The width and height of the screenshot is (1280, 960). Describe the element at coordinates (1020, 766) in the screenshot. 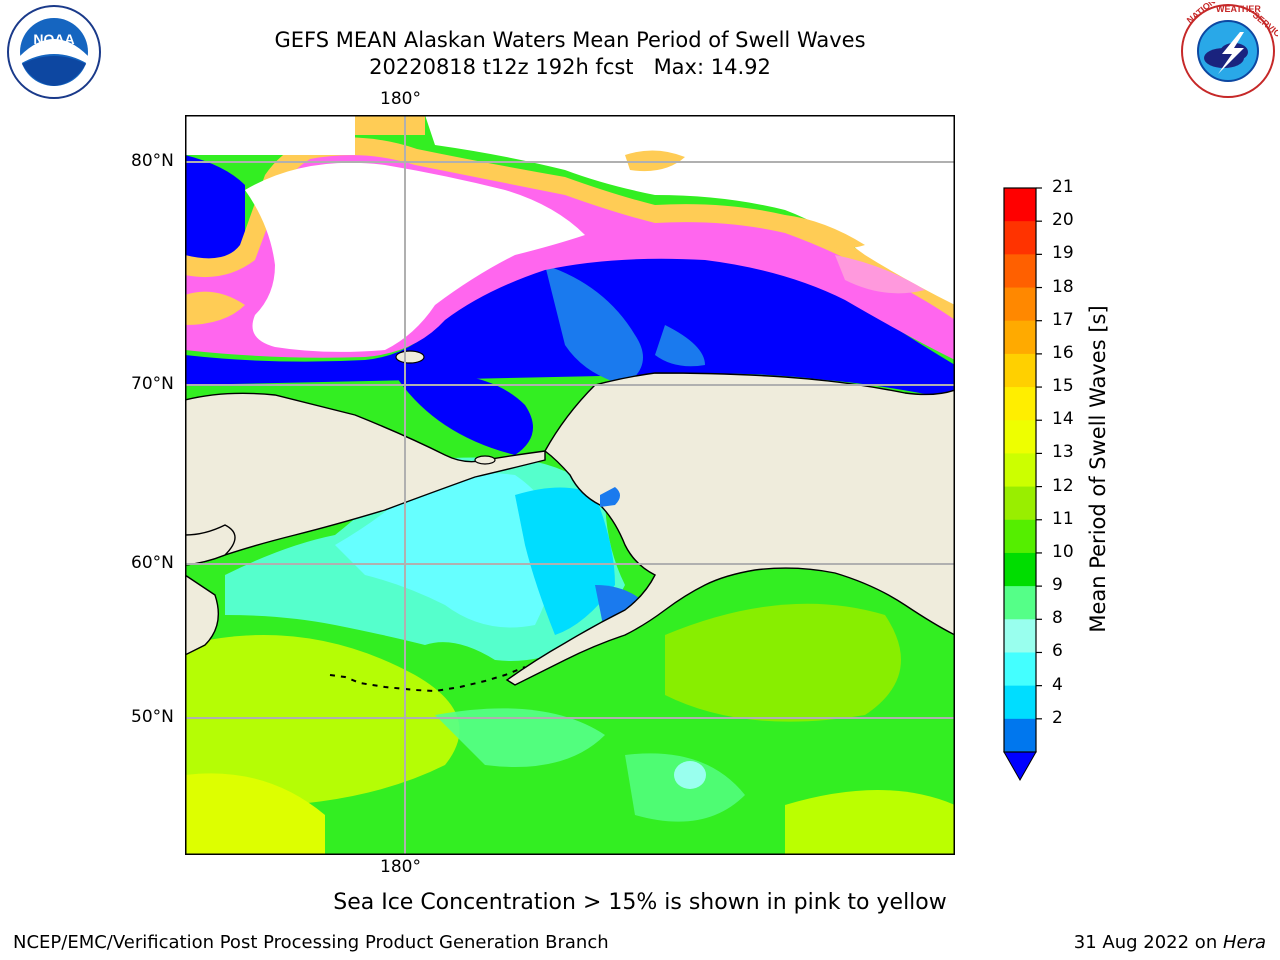

I see `colorbar-extend-arrow` at that location.